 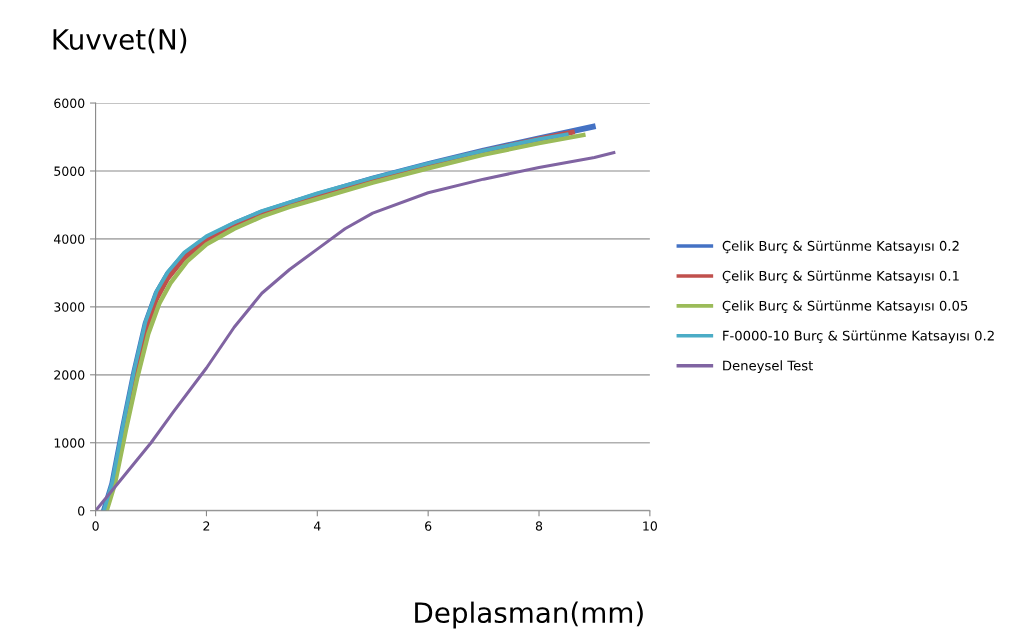 I want to click on legend-label: Deneysel Test, so click(x=768, y=367).